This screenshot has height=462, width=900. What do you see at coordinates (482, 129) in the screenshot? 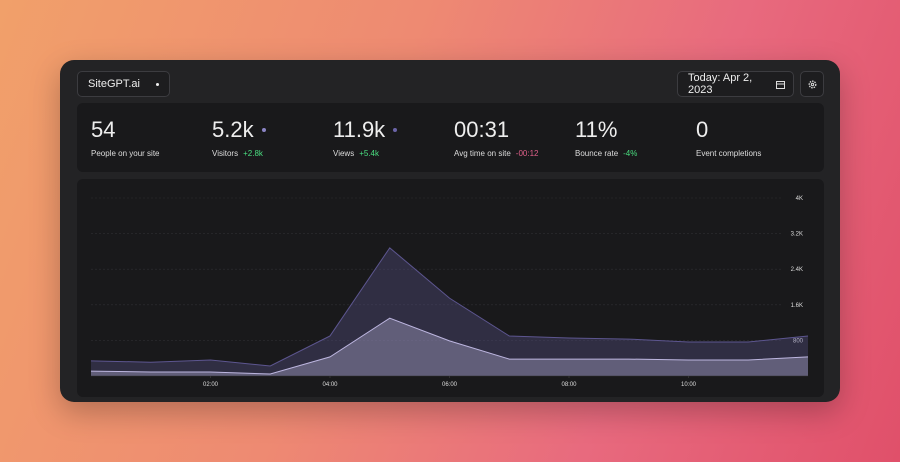
I see `stat-value: 00:31` at bounding box center [482, 129].